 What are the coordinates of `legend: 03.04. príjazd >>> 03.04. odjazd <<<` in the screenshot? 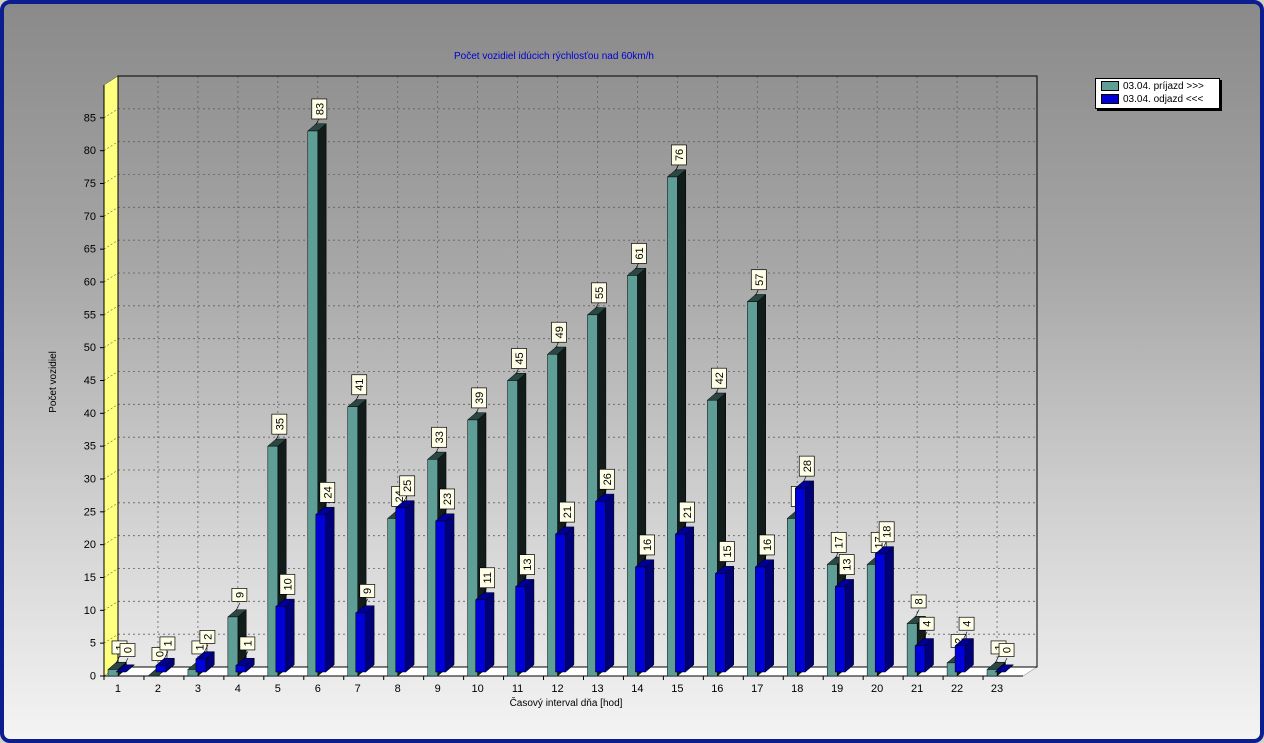 It's located at (1157, 93).